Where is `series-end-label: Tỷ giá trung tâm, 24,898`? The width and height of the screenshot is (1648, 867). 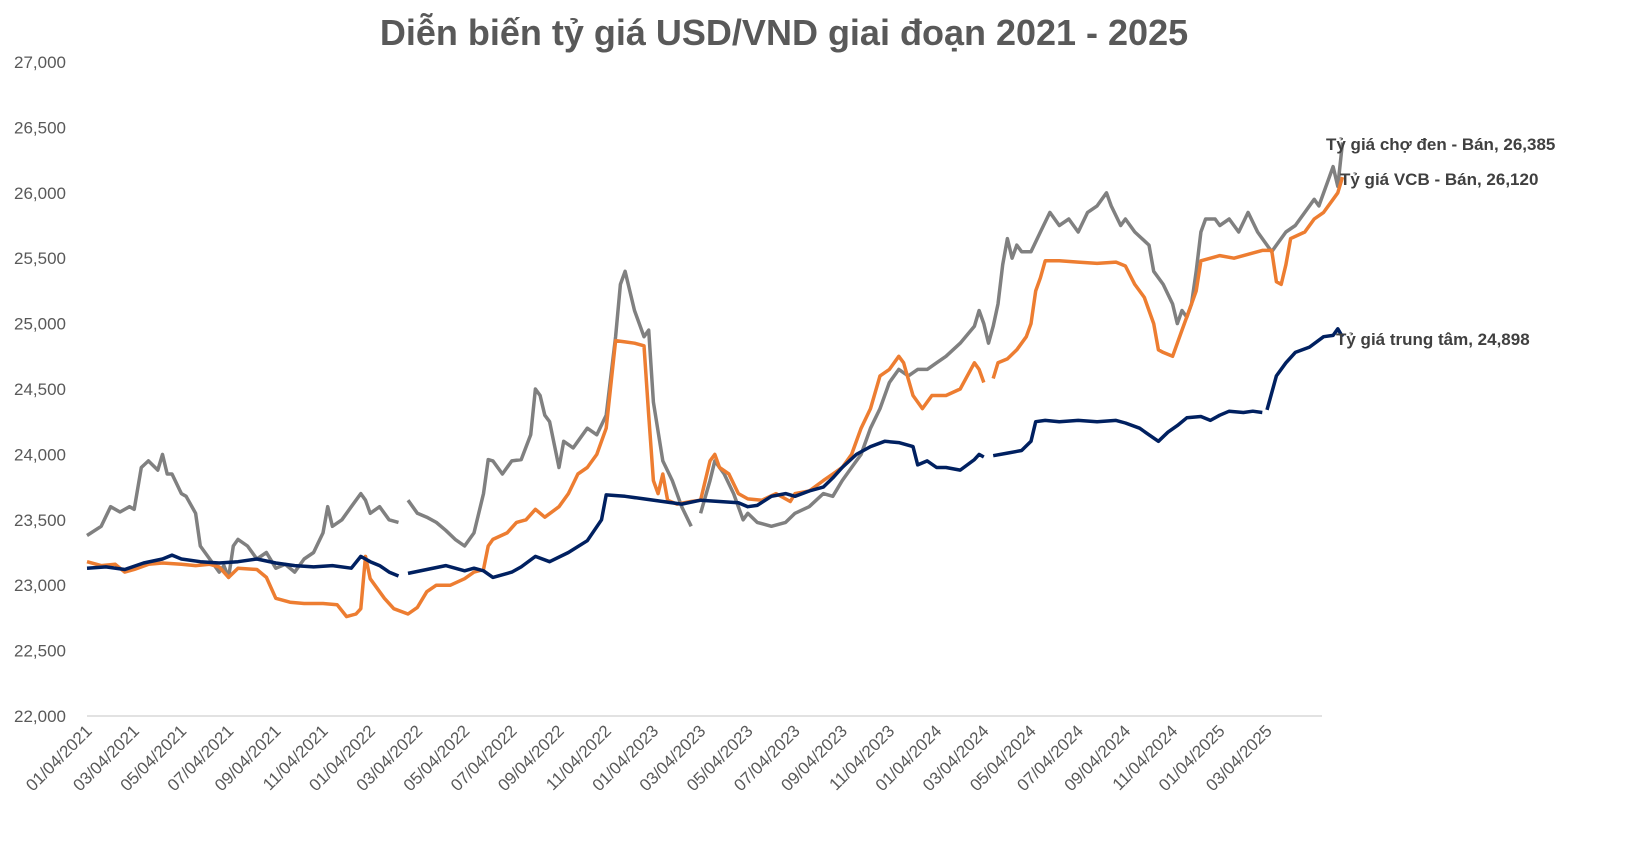
series-end-label: Tỷ giá trung tâm, 24,898 is located at coordinates (1433, 339).